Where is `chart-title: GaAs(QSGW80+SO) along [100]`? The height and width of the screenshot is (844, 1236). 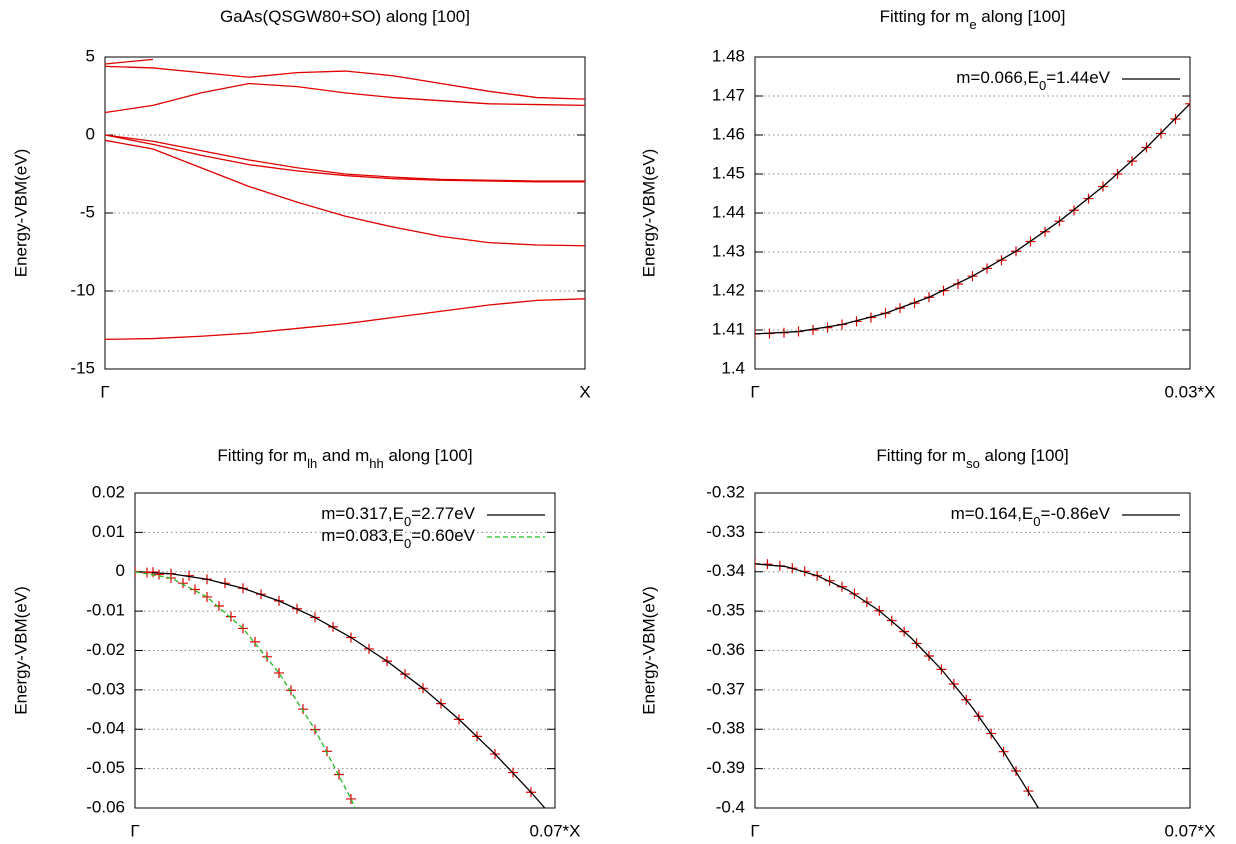 chart-title: GaAs(QSGW80+SO) along [100] is located at coordinates (345, 16).